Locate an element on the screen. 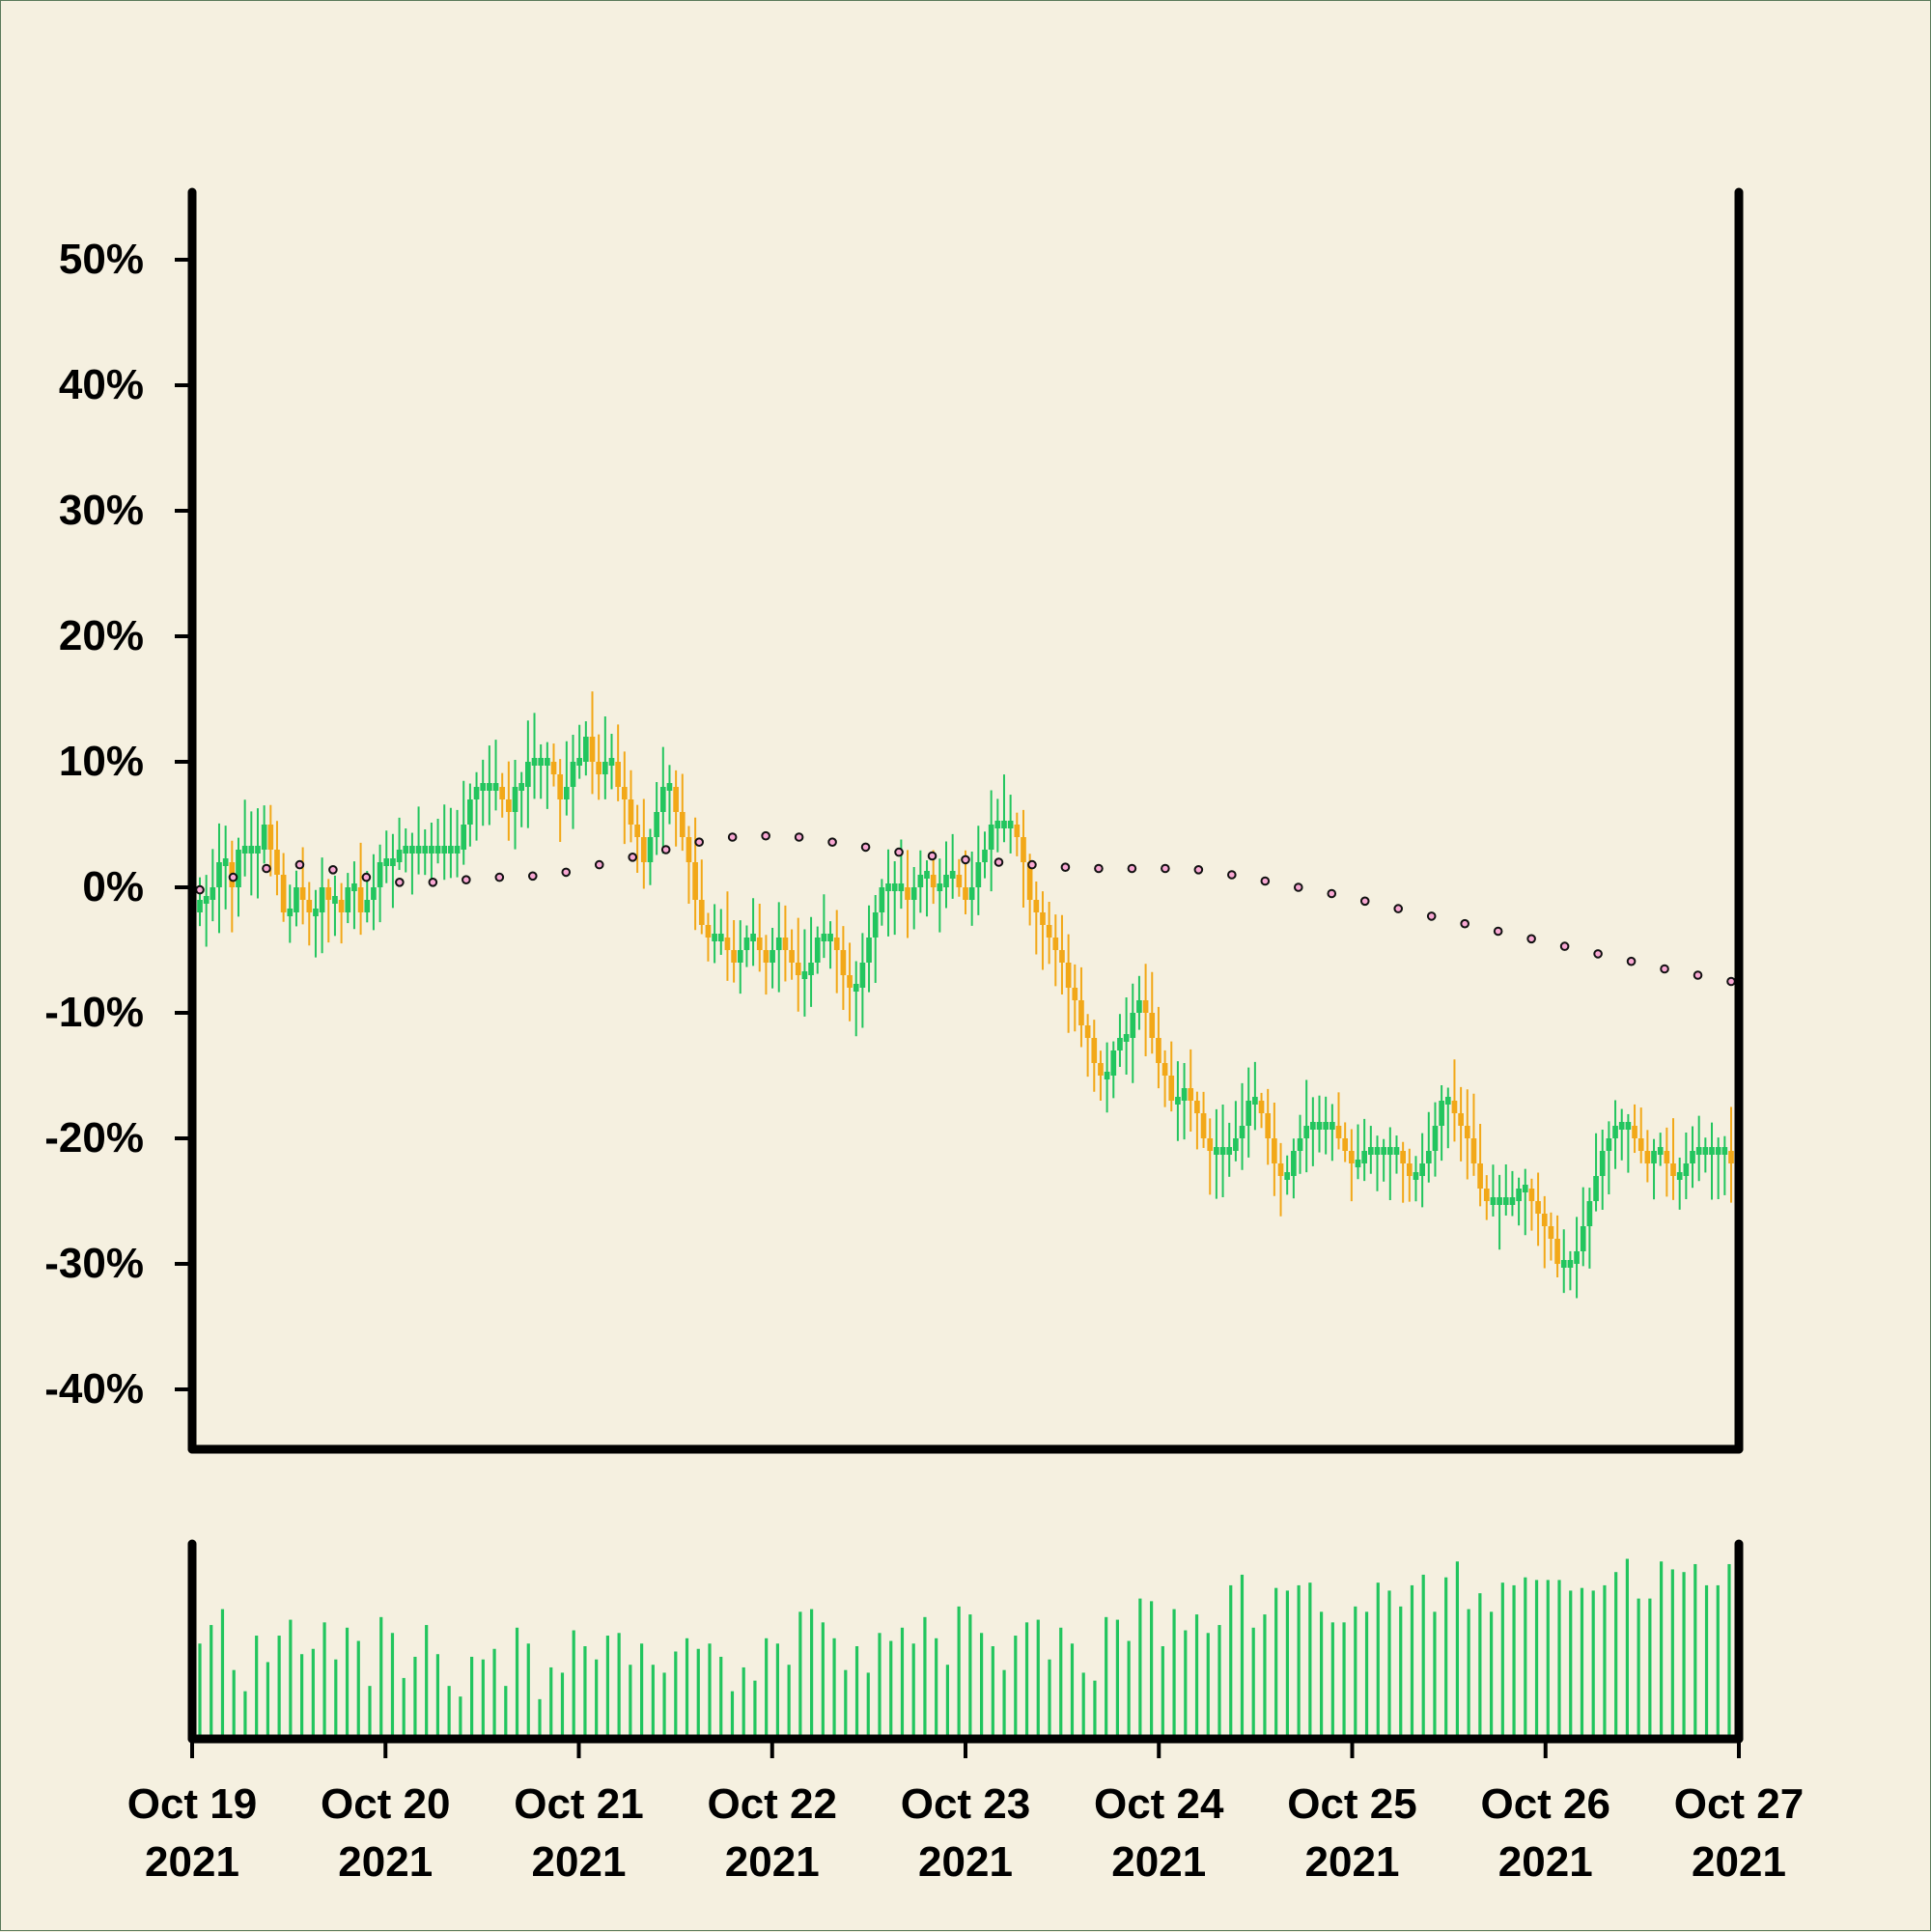 This screenshot has height=1932, width=1931. y-tick-label: 10% is located at coordinates (101, 762).